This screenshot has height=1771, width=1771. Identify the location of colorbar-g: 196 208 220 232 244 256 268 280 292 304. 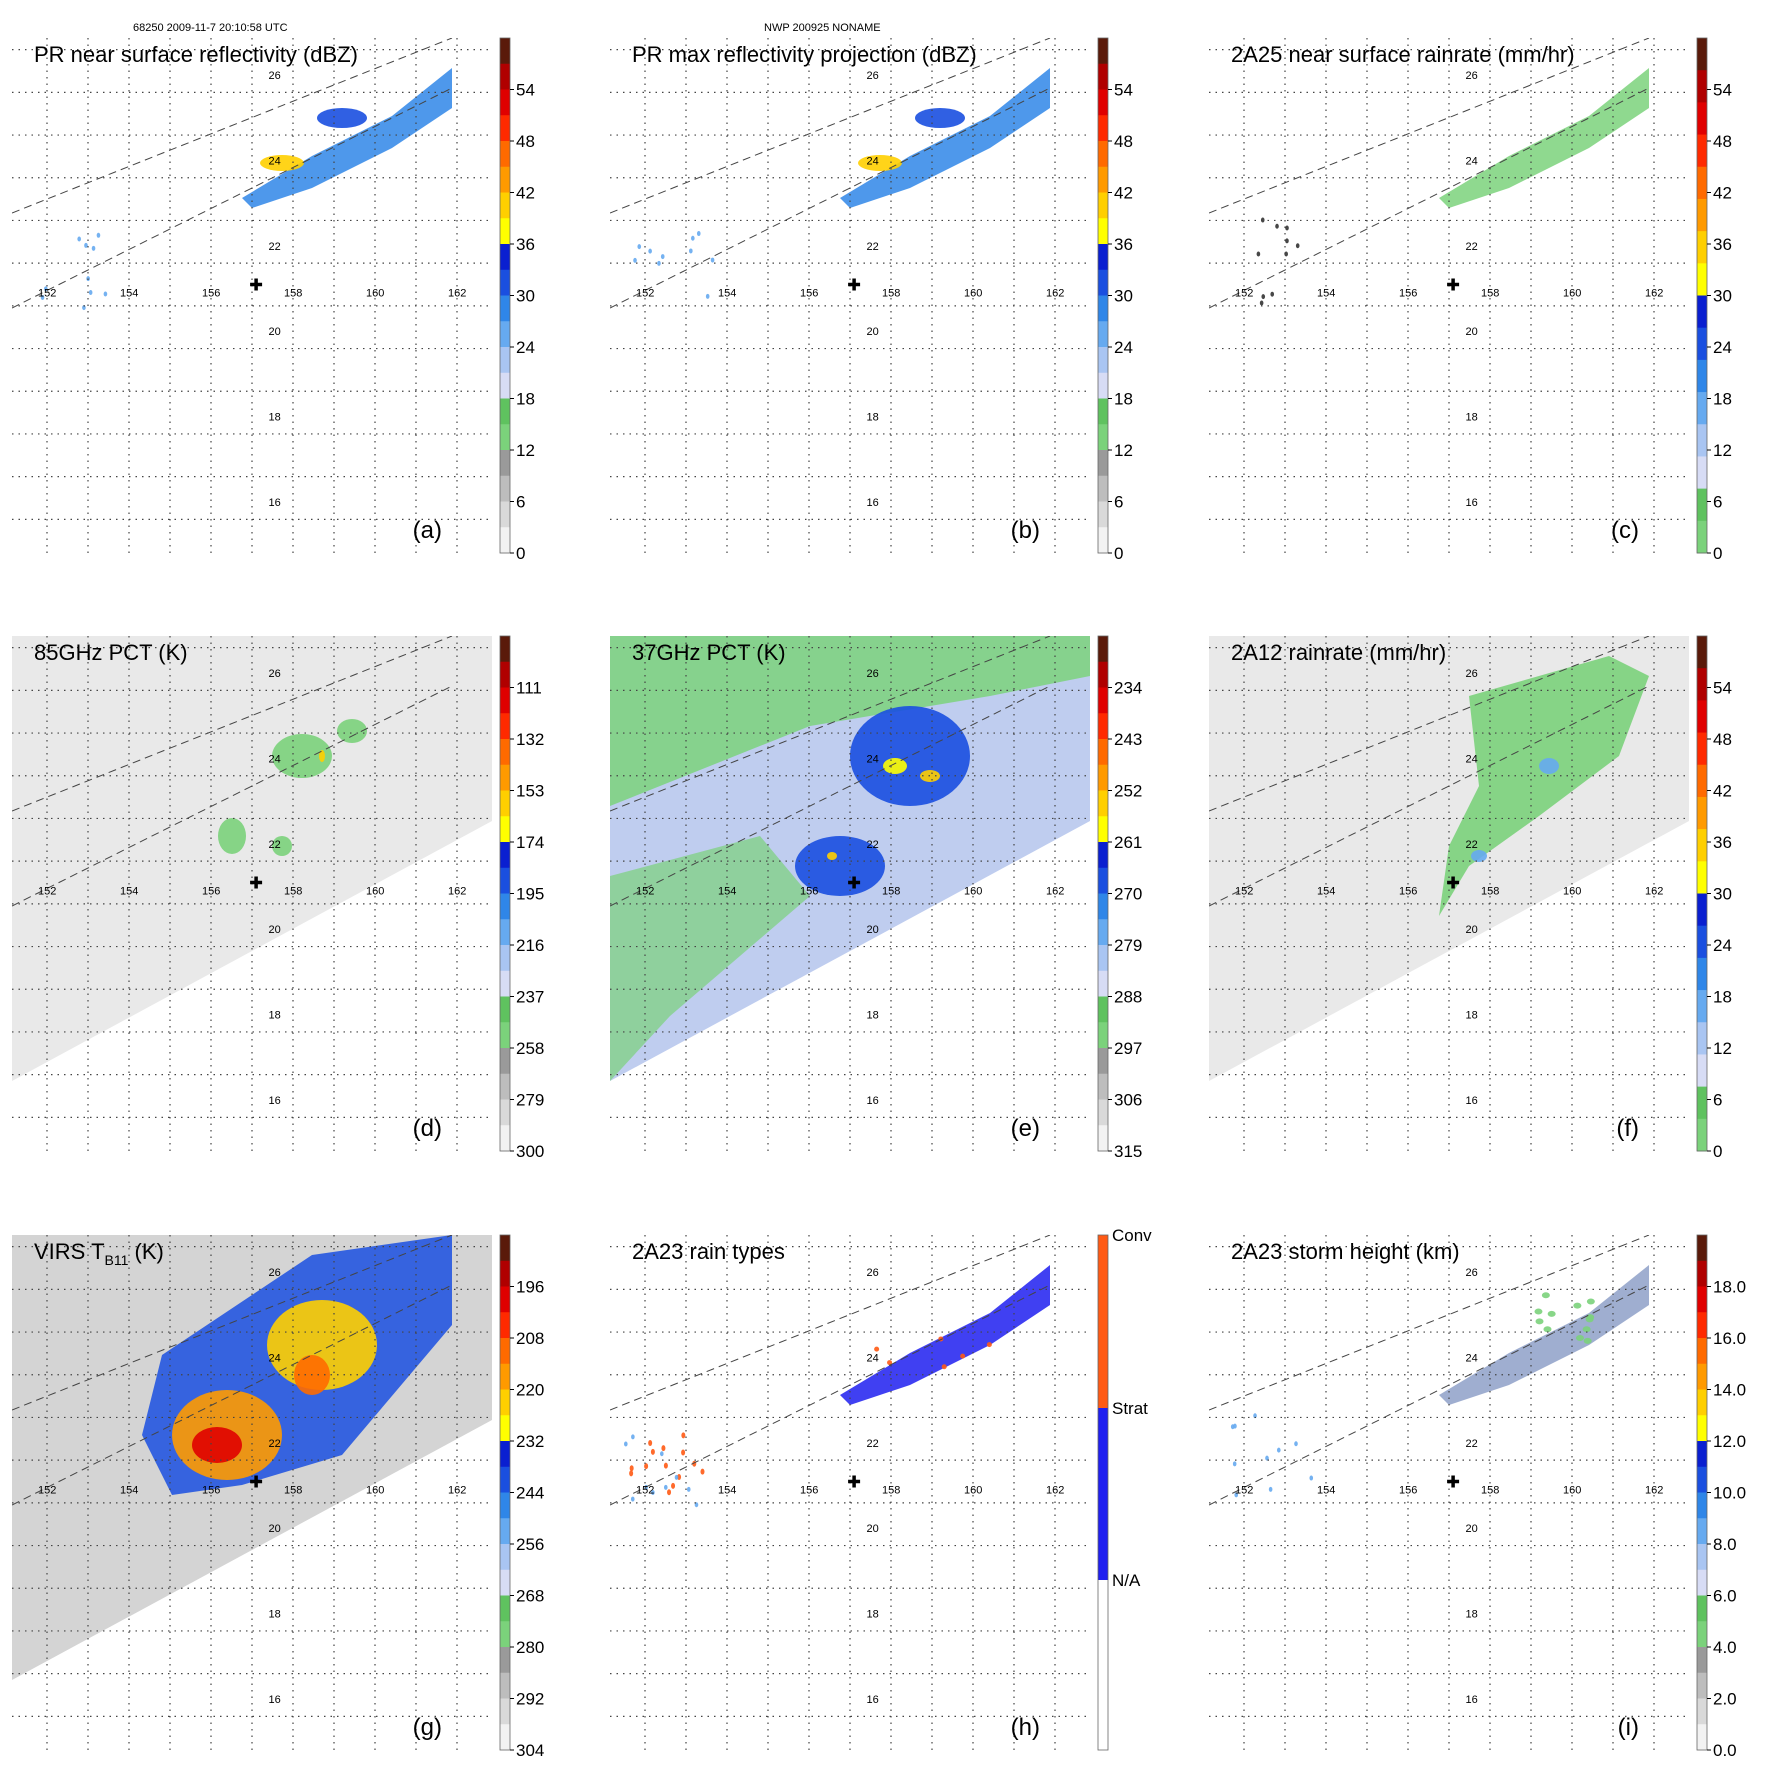
(521, 1497).